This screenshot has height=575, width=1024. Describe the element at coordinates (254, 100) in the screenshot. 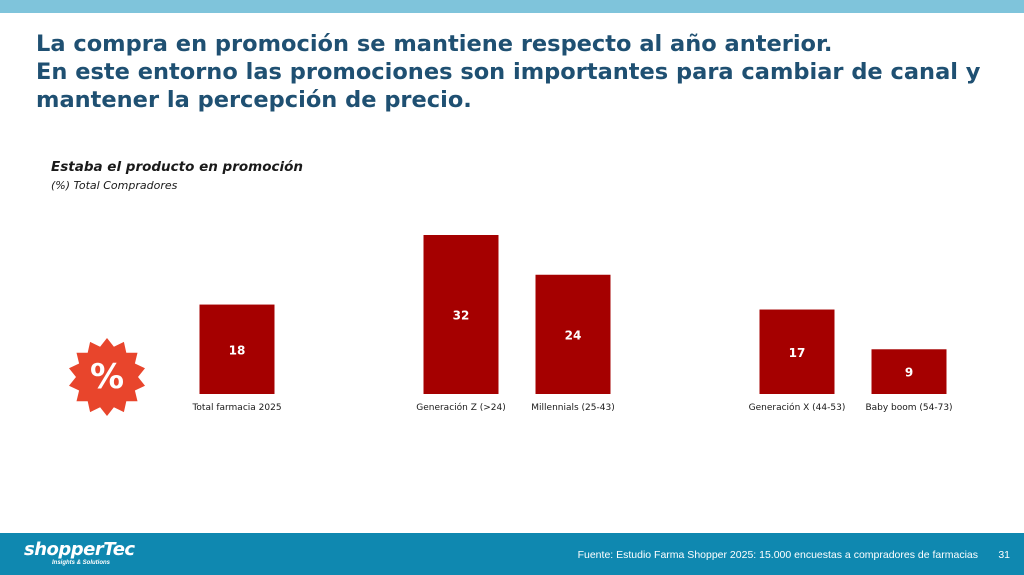

I see `headline-line-3: mantener la percepción de precio.` at that location.